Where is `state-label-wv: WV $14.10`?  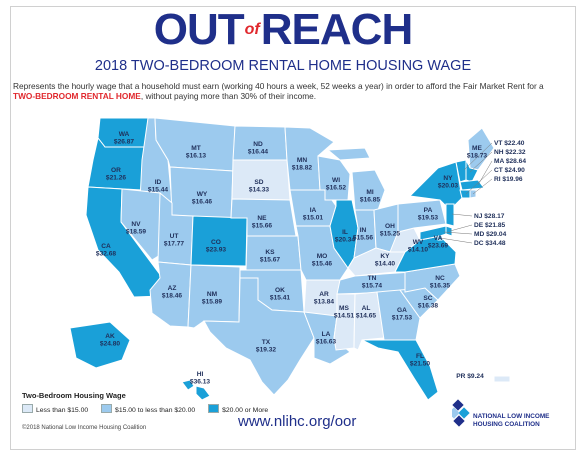 state-label-wv: WV $14.10 is located at coordinates (418, 246).